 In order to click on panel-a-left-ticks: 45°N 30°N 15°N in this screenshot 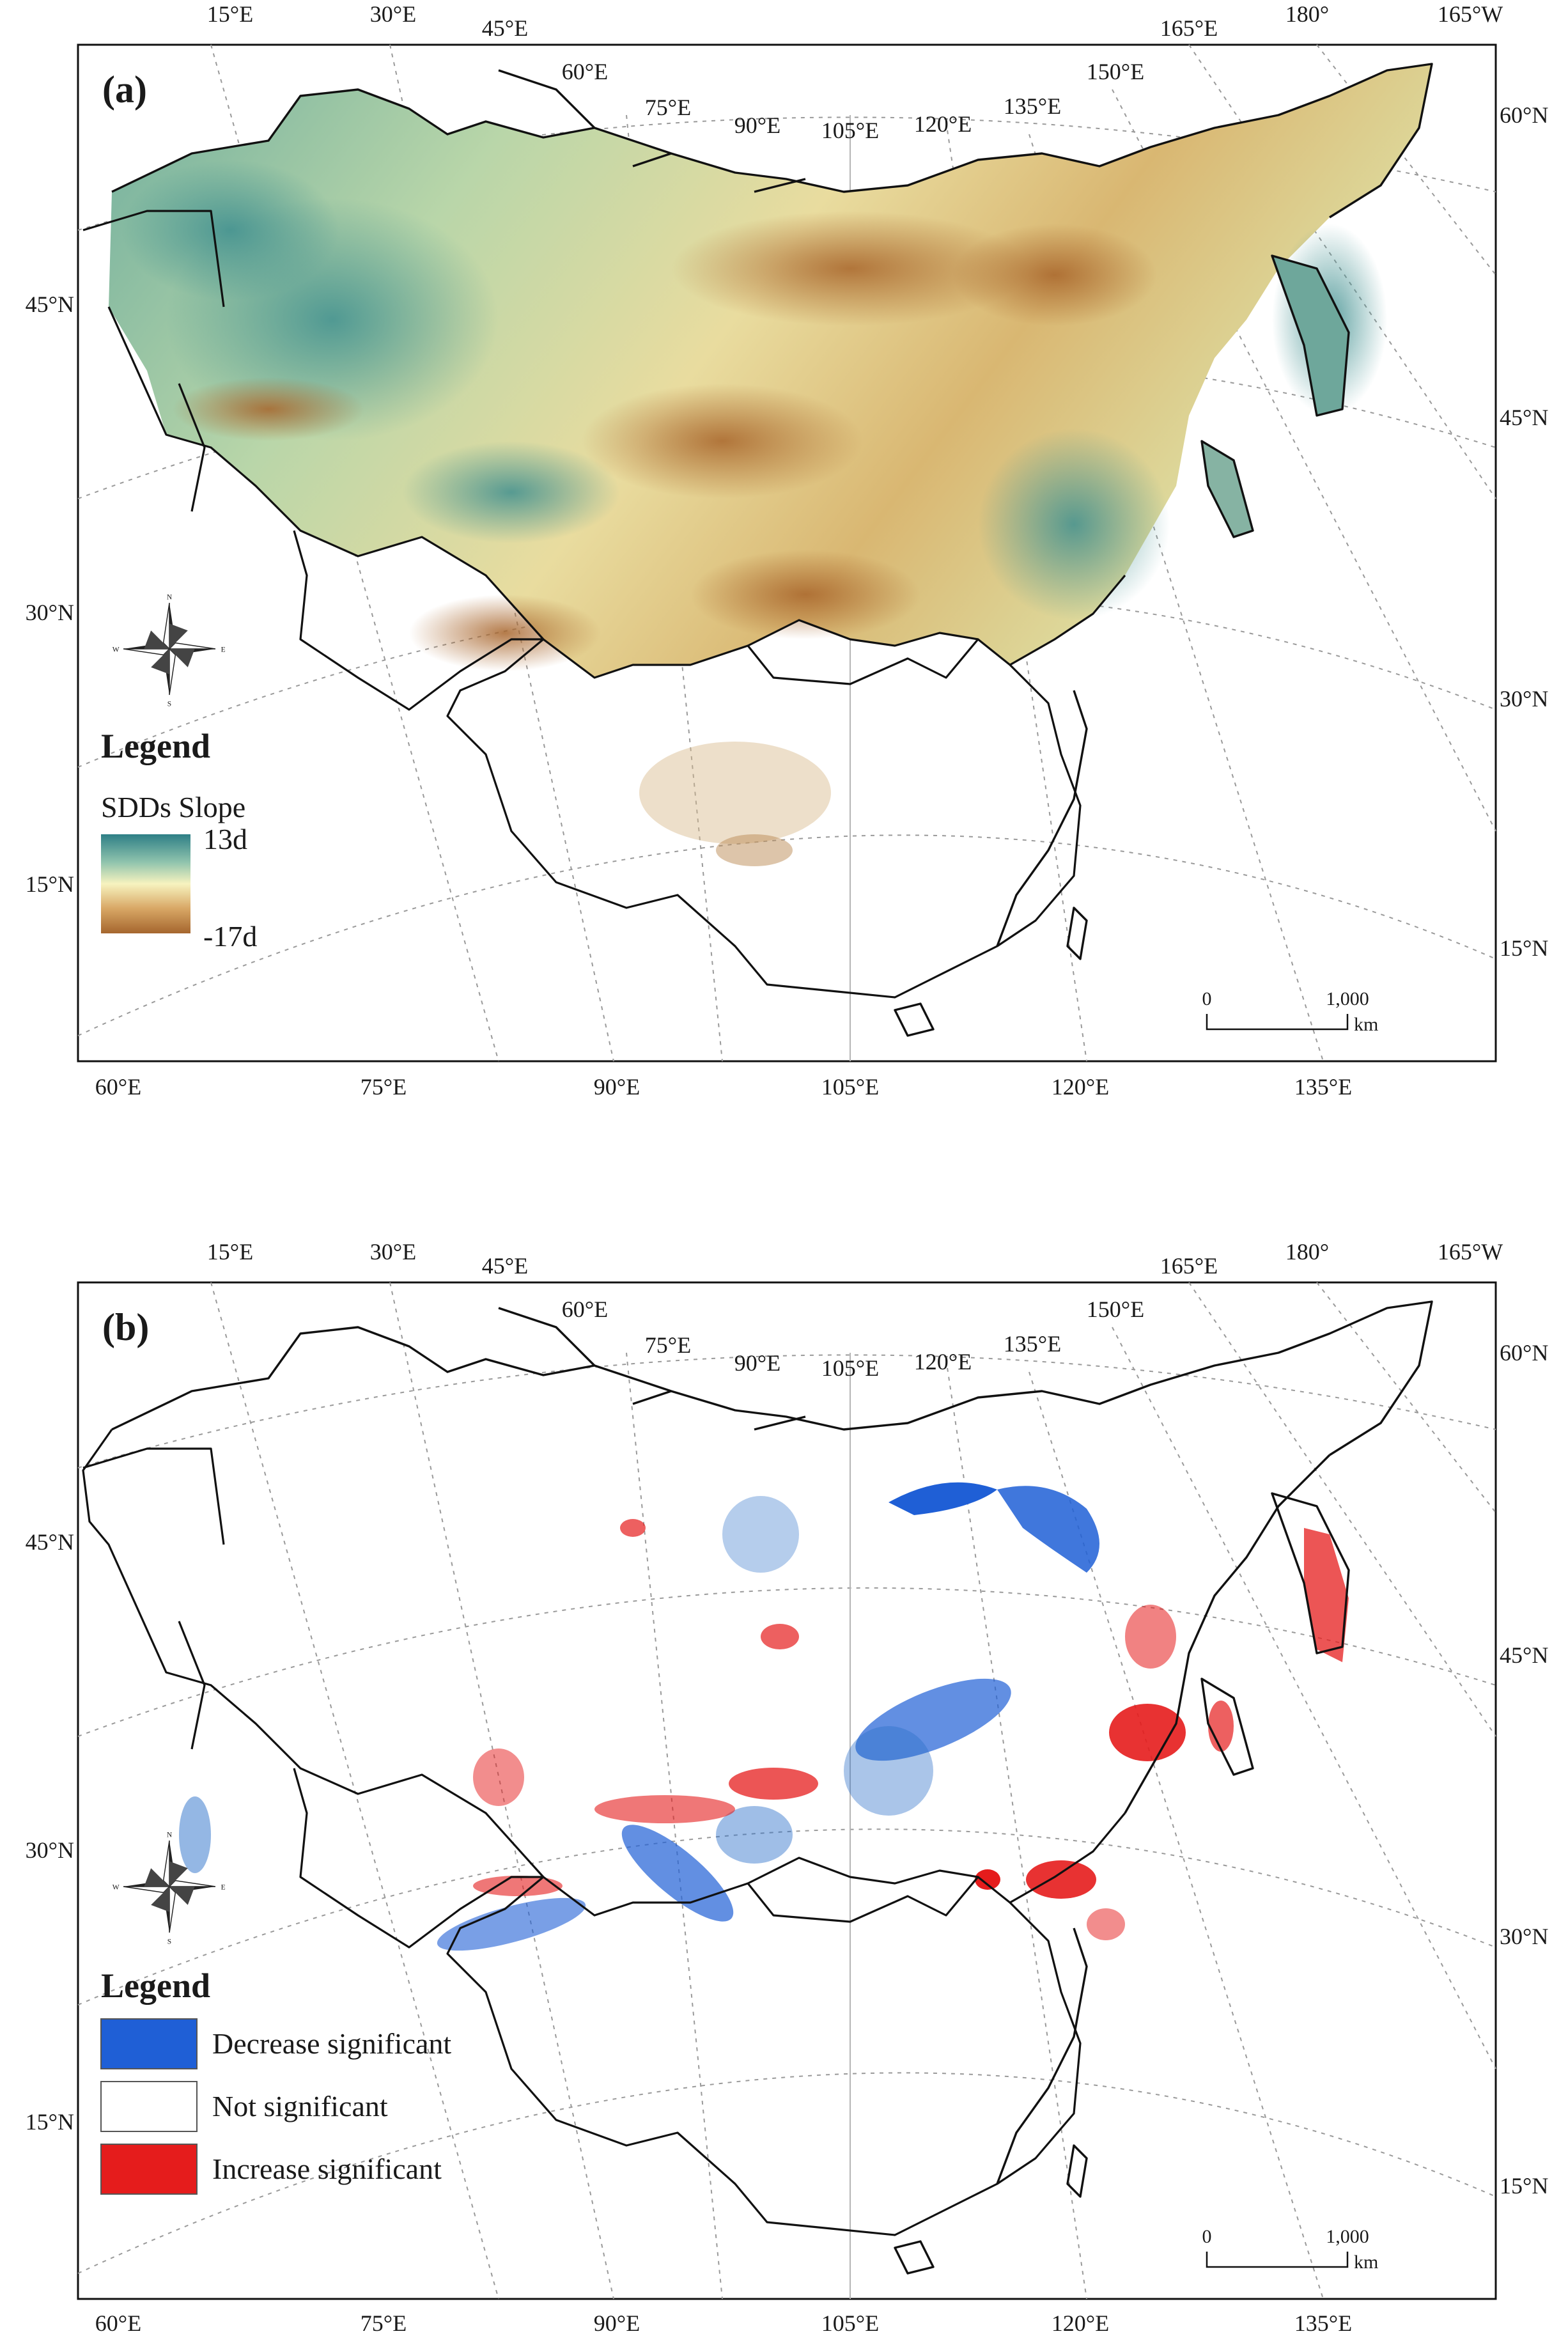, I will do `click(50, 594)`.